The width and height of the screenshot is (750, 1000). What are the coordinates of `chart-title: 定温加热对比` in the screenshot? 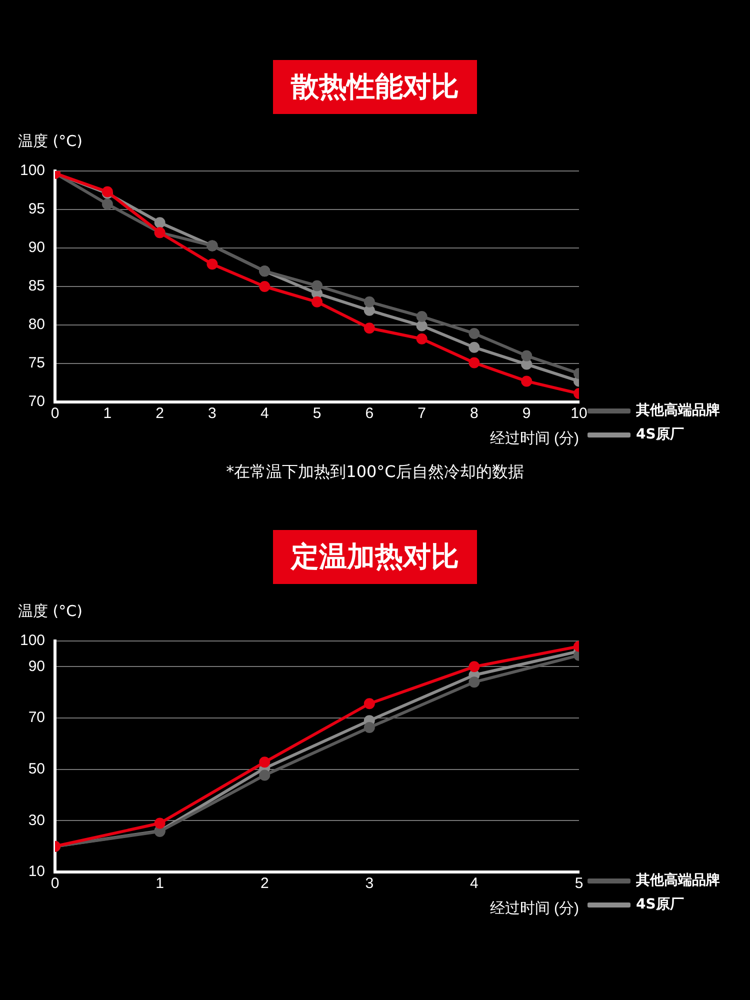 It's located at (375, 557).